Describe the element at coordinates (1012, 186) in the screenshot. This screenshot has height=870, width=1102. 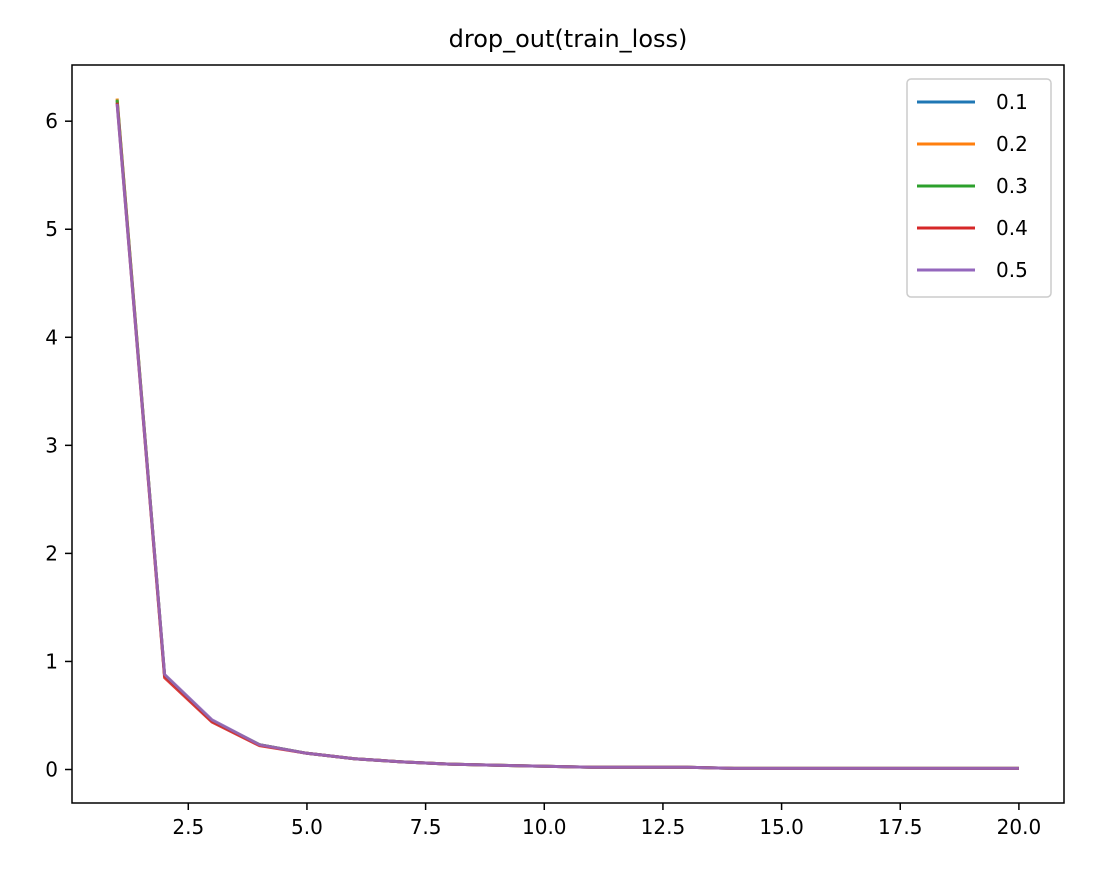
I see `legend-label: 0.3` at that location.